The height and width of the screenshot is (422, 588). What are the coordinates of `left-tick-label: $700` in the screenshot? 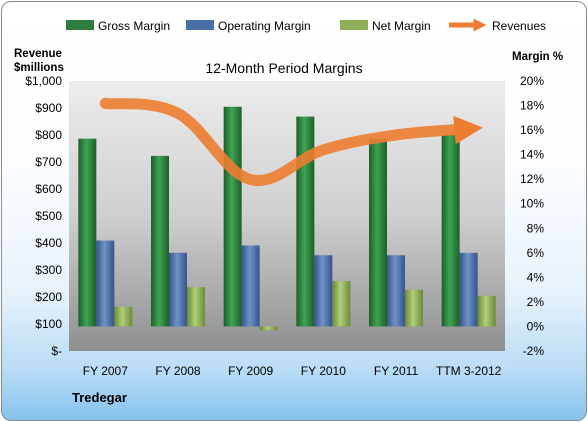 It's located at (48, 162).